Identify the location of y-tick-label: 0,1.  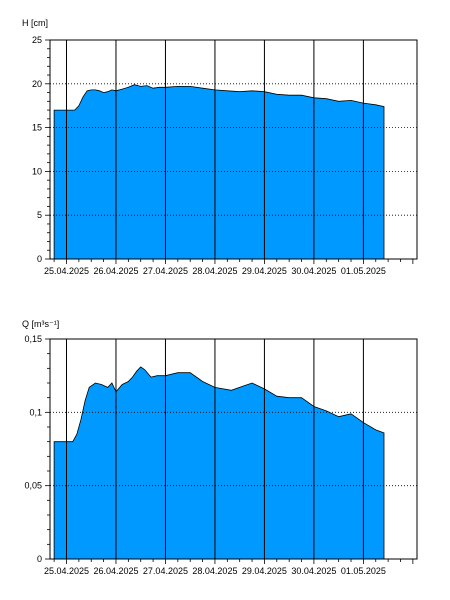
(35, 412).